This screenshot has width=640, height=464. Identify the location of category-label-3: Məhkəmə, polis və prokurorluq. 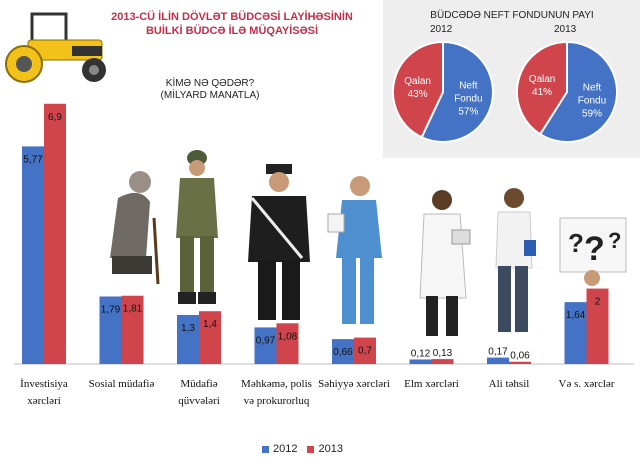
(276, 392).